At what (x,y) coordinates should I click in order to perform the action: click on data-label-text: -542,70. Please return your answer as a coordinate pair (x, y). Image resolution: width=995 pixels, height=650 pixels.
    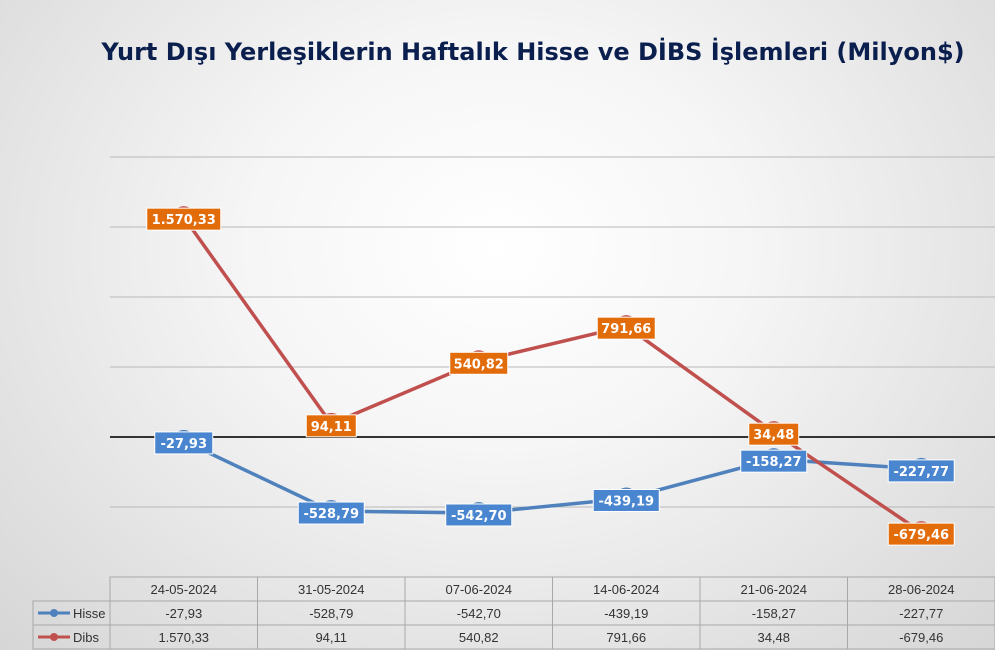
    Looking at the image, I should click on (479, 516).